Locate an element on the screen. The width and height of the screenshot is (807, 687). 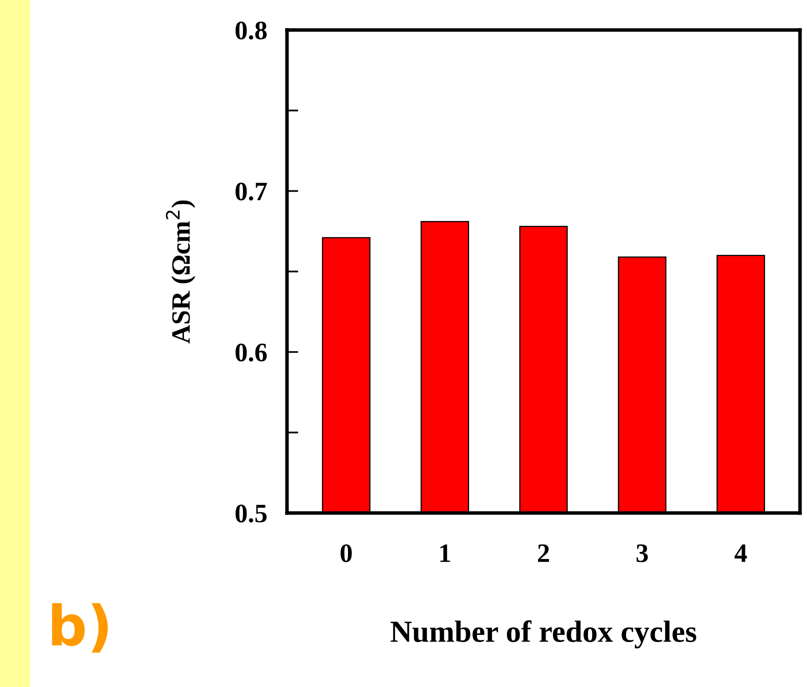
y-tick-label: 0.6 is located at coordinates (251, 353).